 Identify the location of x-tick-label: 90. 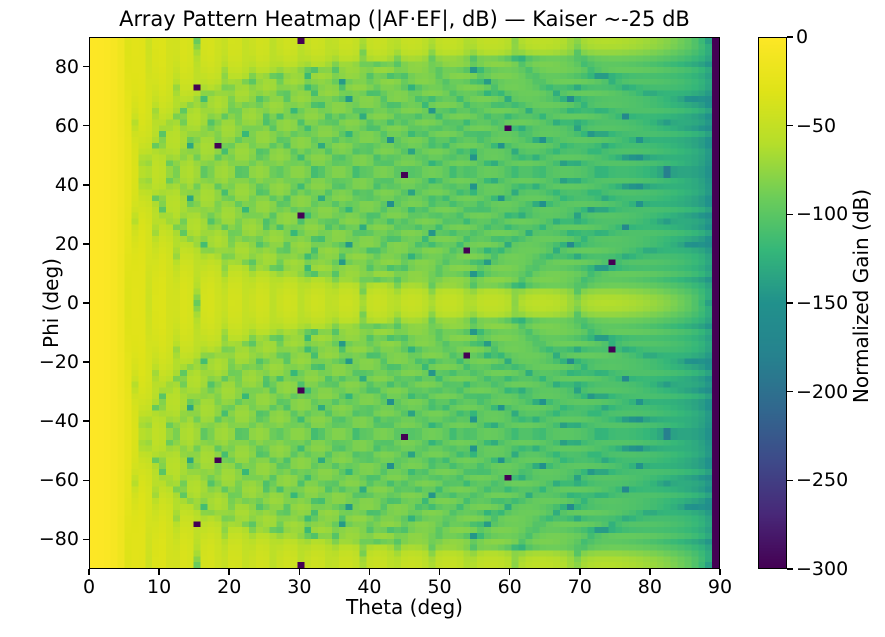
(720, 587).